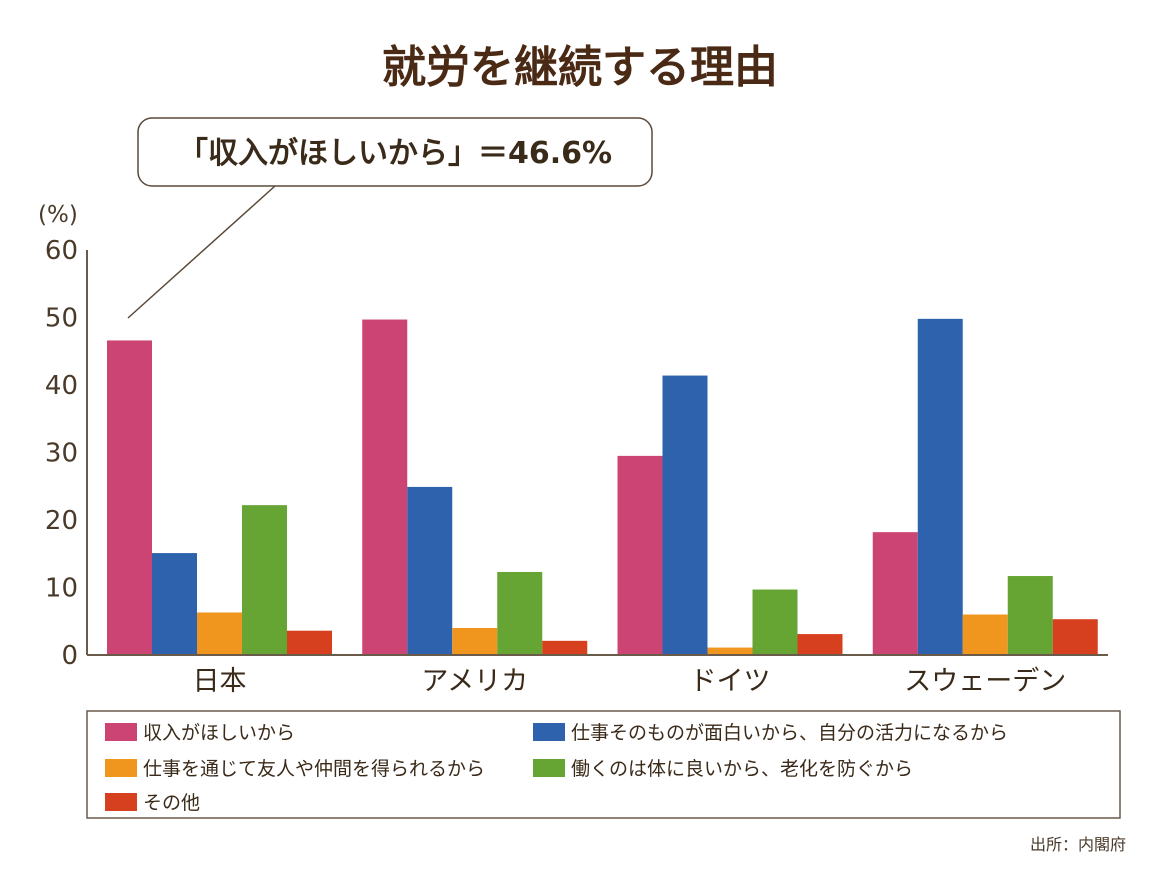  I want to click on callout-leader-line, so click(201, 252).